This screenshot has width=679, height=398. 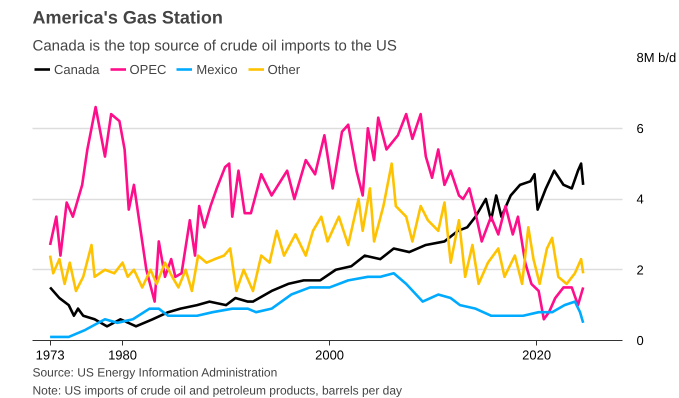 What do you see at coordinates (217, 391) in the screenshot?
I see `text: Note: US imports of crude oil and petroleum products, barrels per day` at bounding box center [217, 391].